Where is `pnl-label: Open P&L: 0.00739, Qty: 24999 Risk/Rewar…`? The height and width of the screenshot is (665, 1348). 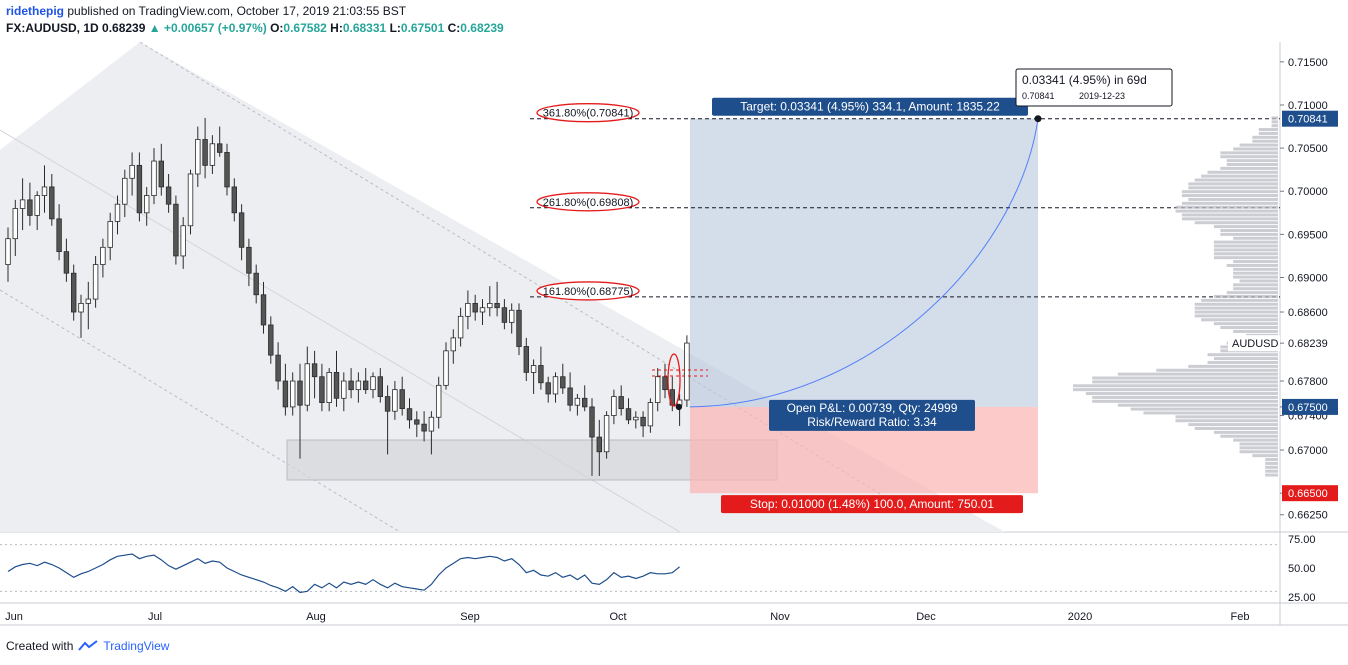 pnl-label: Open P&L: 0.00739, Qty: 24999 Risk/Rewar… is located at coordinates (872, 415).